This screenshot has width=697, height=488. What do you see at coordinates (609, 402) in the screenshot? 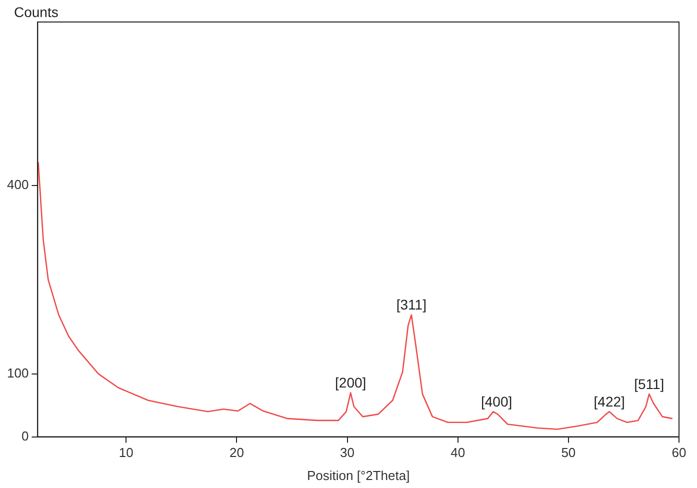
I see `annotation: [422]` at bounding box center [609, 402].